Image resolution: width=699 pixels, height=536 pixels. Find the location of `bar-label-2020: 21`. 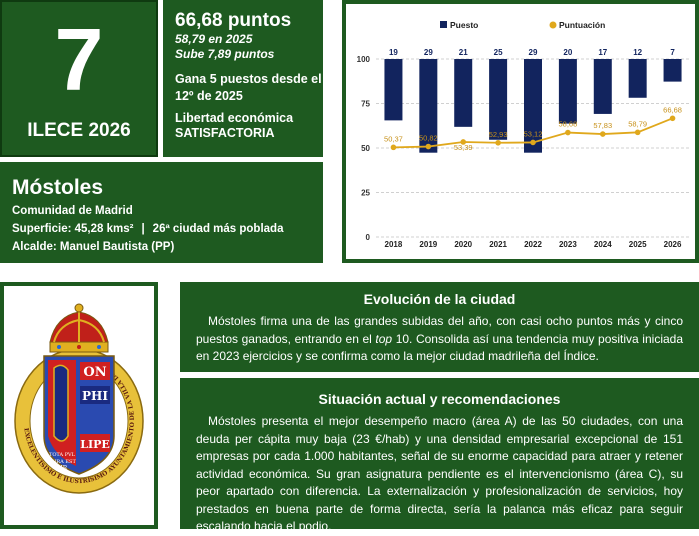

bar-label-2020: 21 is located at coordinates (463, 52).